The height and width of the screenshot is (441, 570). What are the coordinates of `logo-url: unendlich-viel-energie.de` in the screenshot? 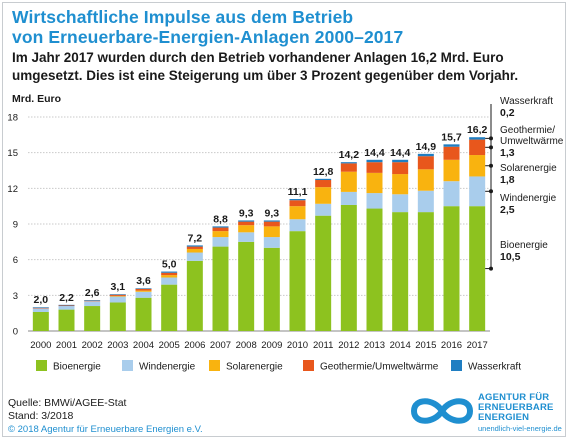 It's located at (520, 428).